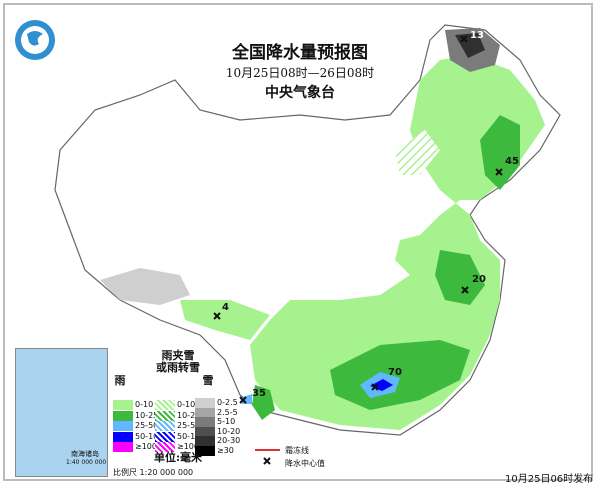  Describe the element at coordinates (85, 454) in the screenshot. I see `inset-title: 南海诸岛` at that location.